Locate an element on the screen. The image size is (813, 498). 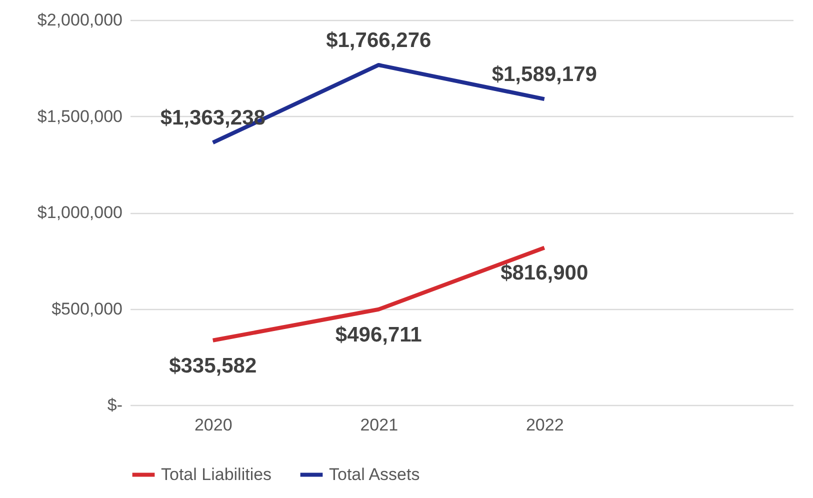
data-label: $1,589,179 is located at coordinates (544, 74).